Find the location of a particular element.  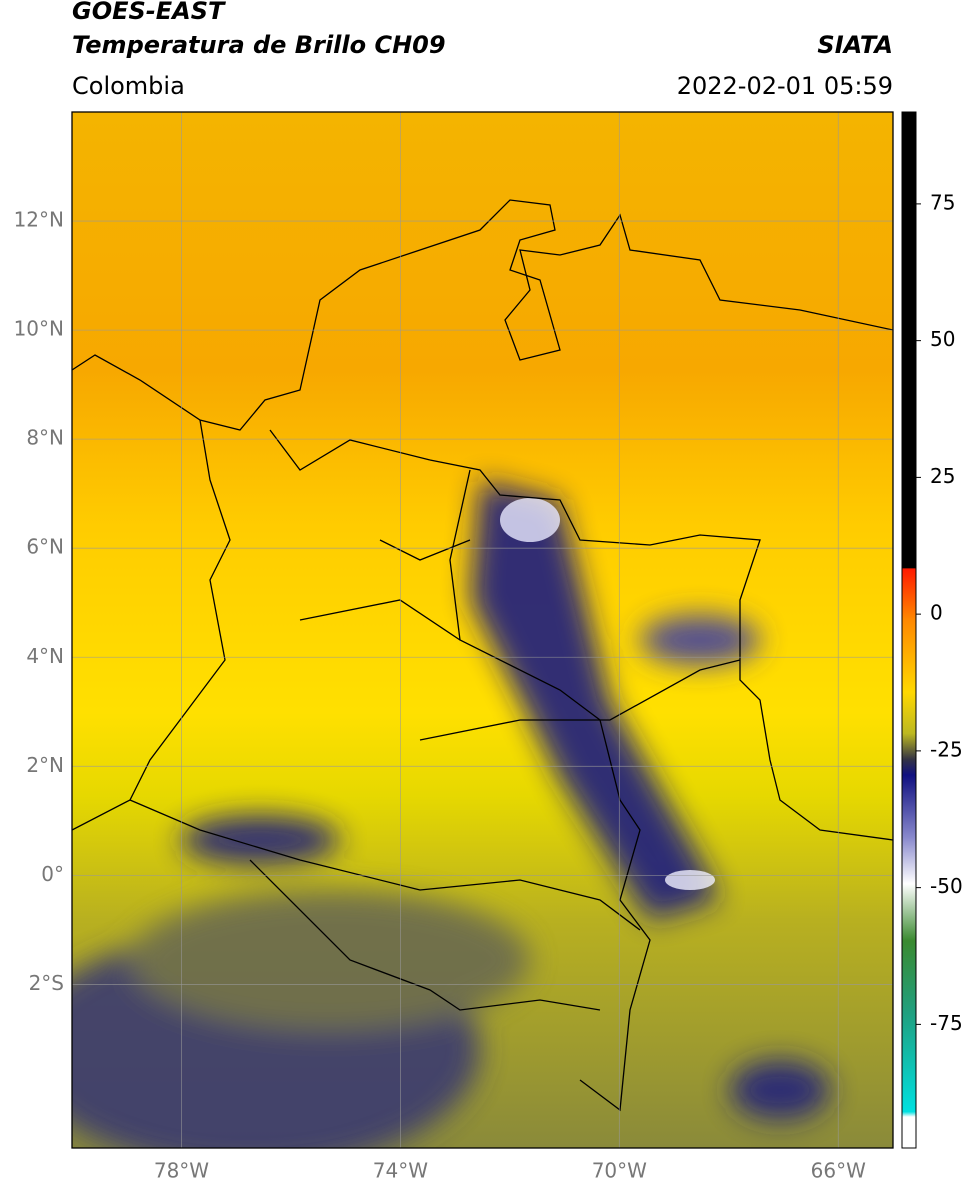

x-tick-label: 74°W is located at coordinates (400, 1171).